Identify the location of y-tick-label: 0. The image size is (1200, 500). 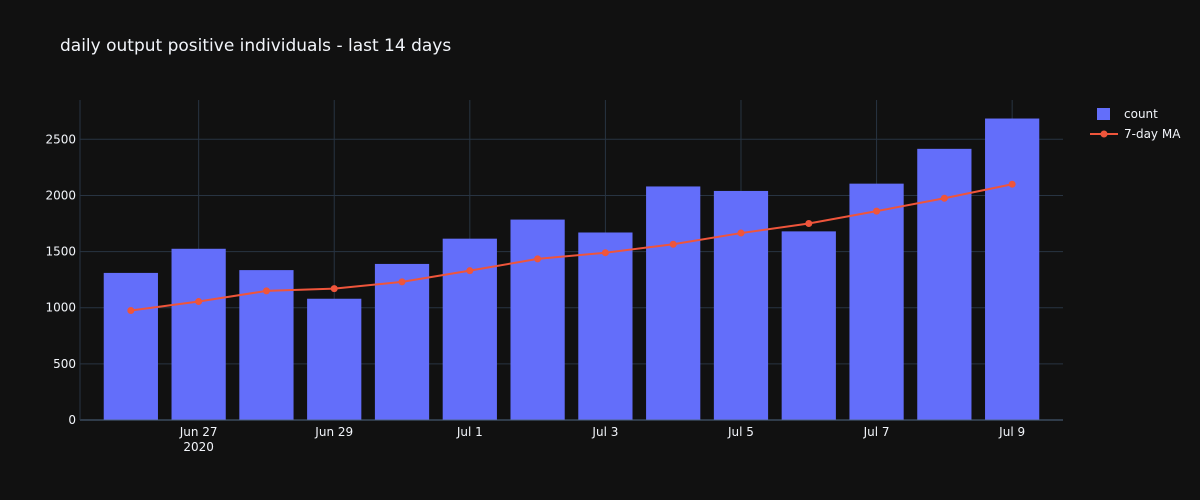
(72, 420).